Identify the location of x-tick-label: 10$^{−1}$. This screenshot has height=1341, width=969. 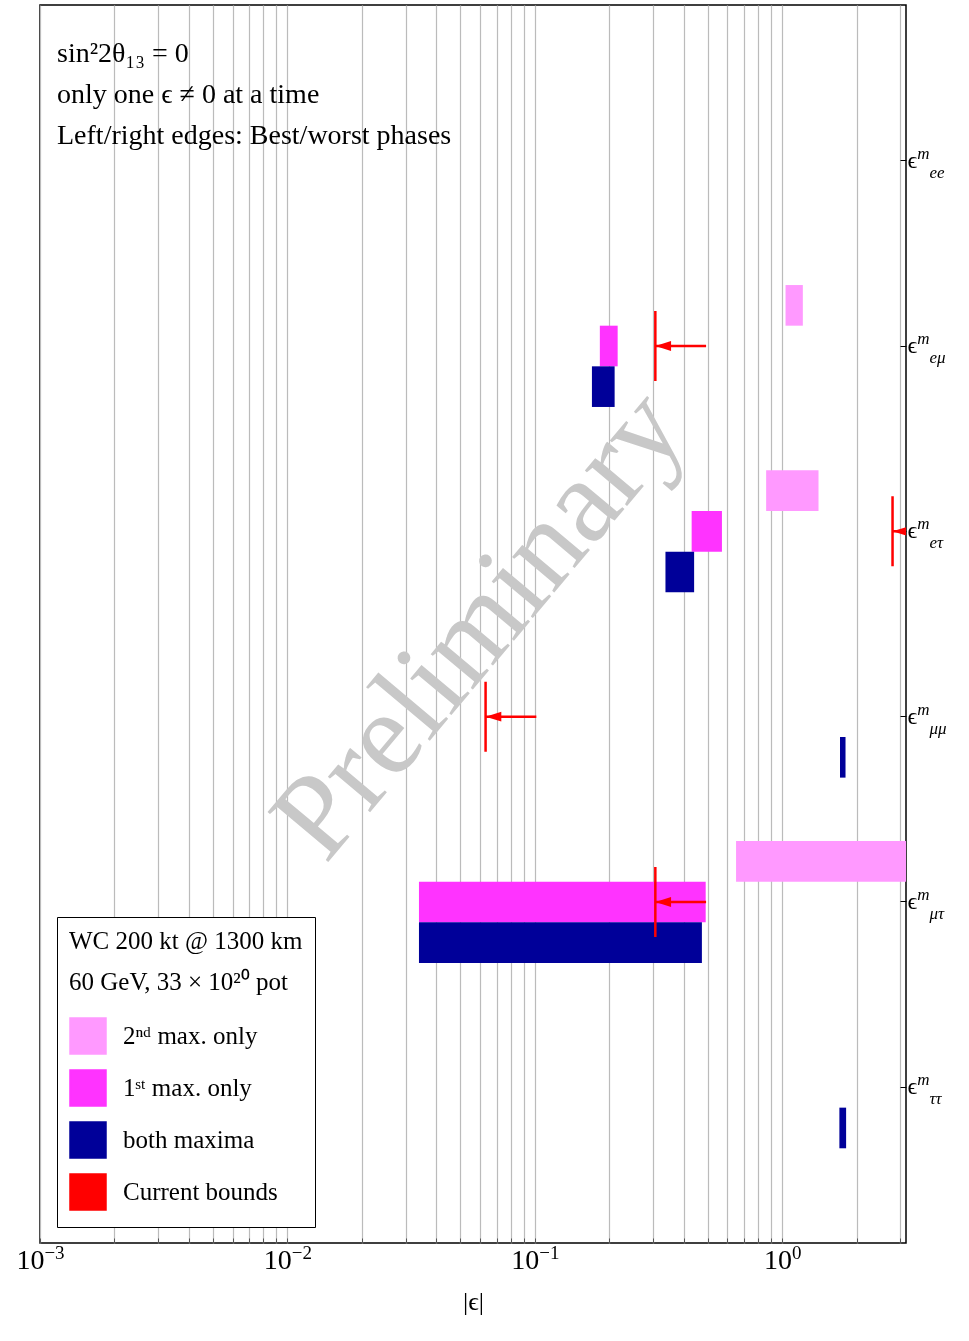
(535, 1258).